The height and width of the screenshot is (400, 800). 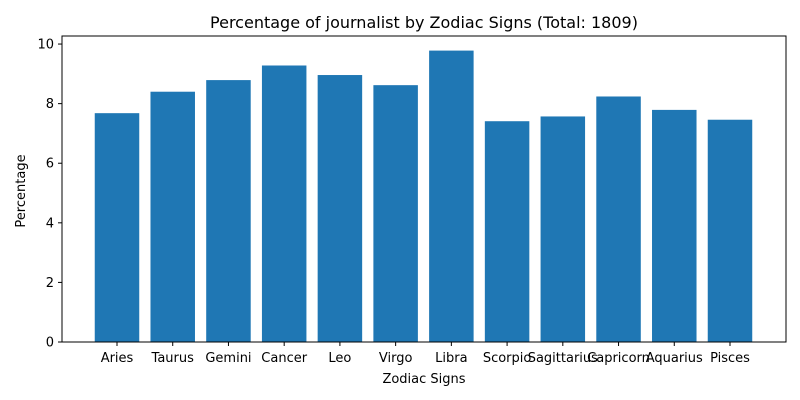 What do you see at coordinates (49, 194) in the screenshot?
I see `y-axis: 0 2 4 6 8 10` at bounding box center [49, 194].